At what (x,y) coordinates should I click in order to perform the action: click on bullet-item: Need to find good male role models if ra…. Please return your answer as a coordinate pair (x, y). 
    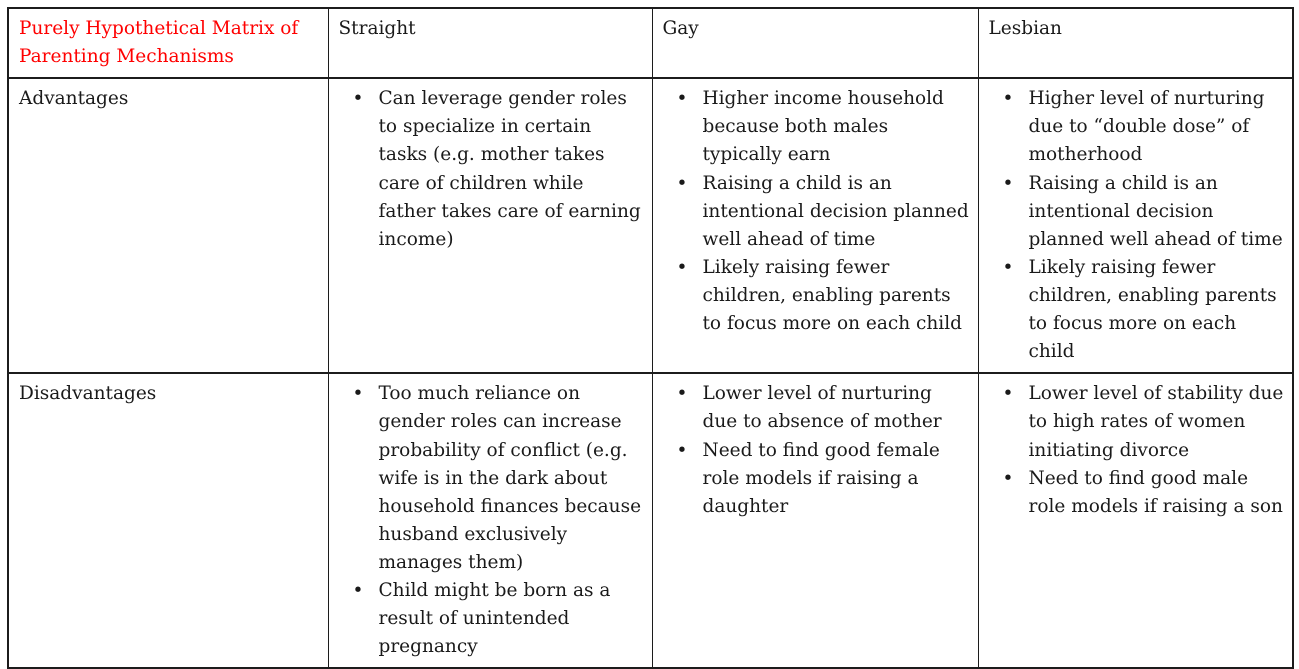
    Looking at the image, I should click on (1144, 493).